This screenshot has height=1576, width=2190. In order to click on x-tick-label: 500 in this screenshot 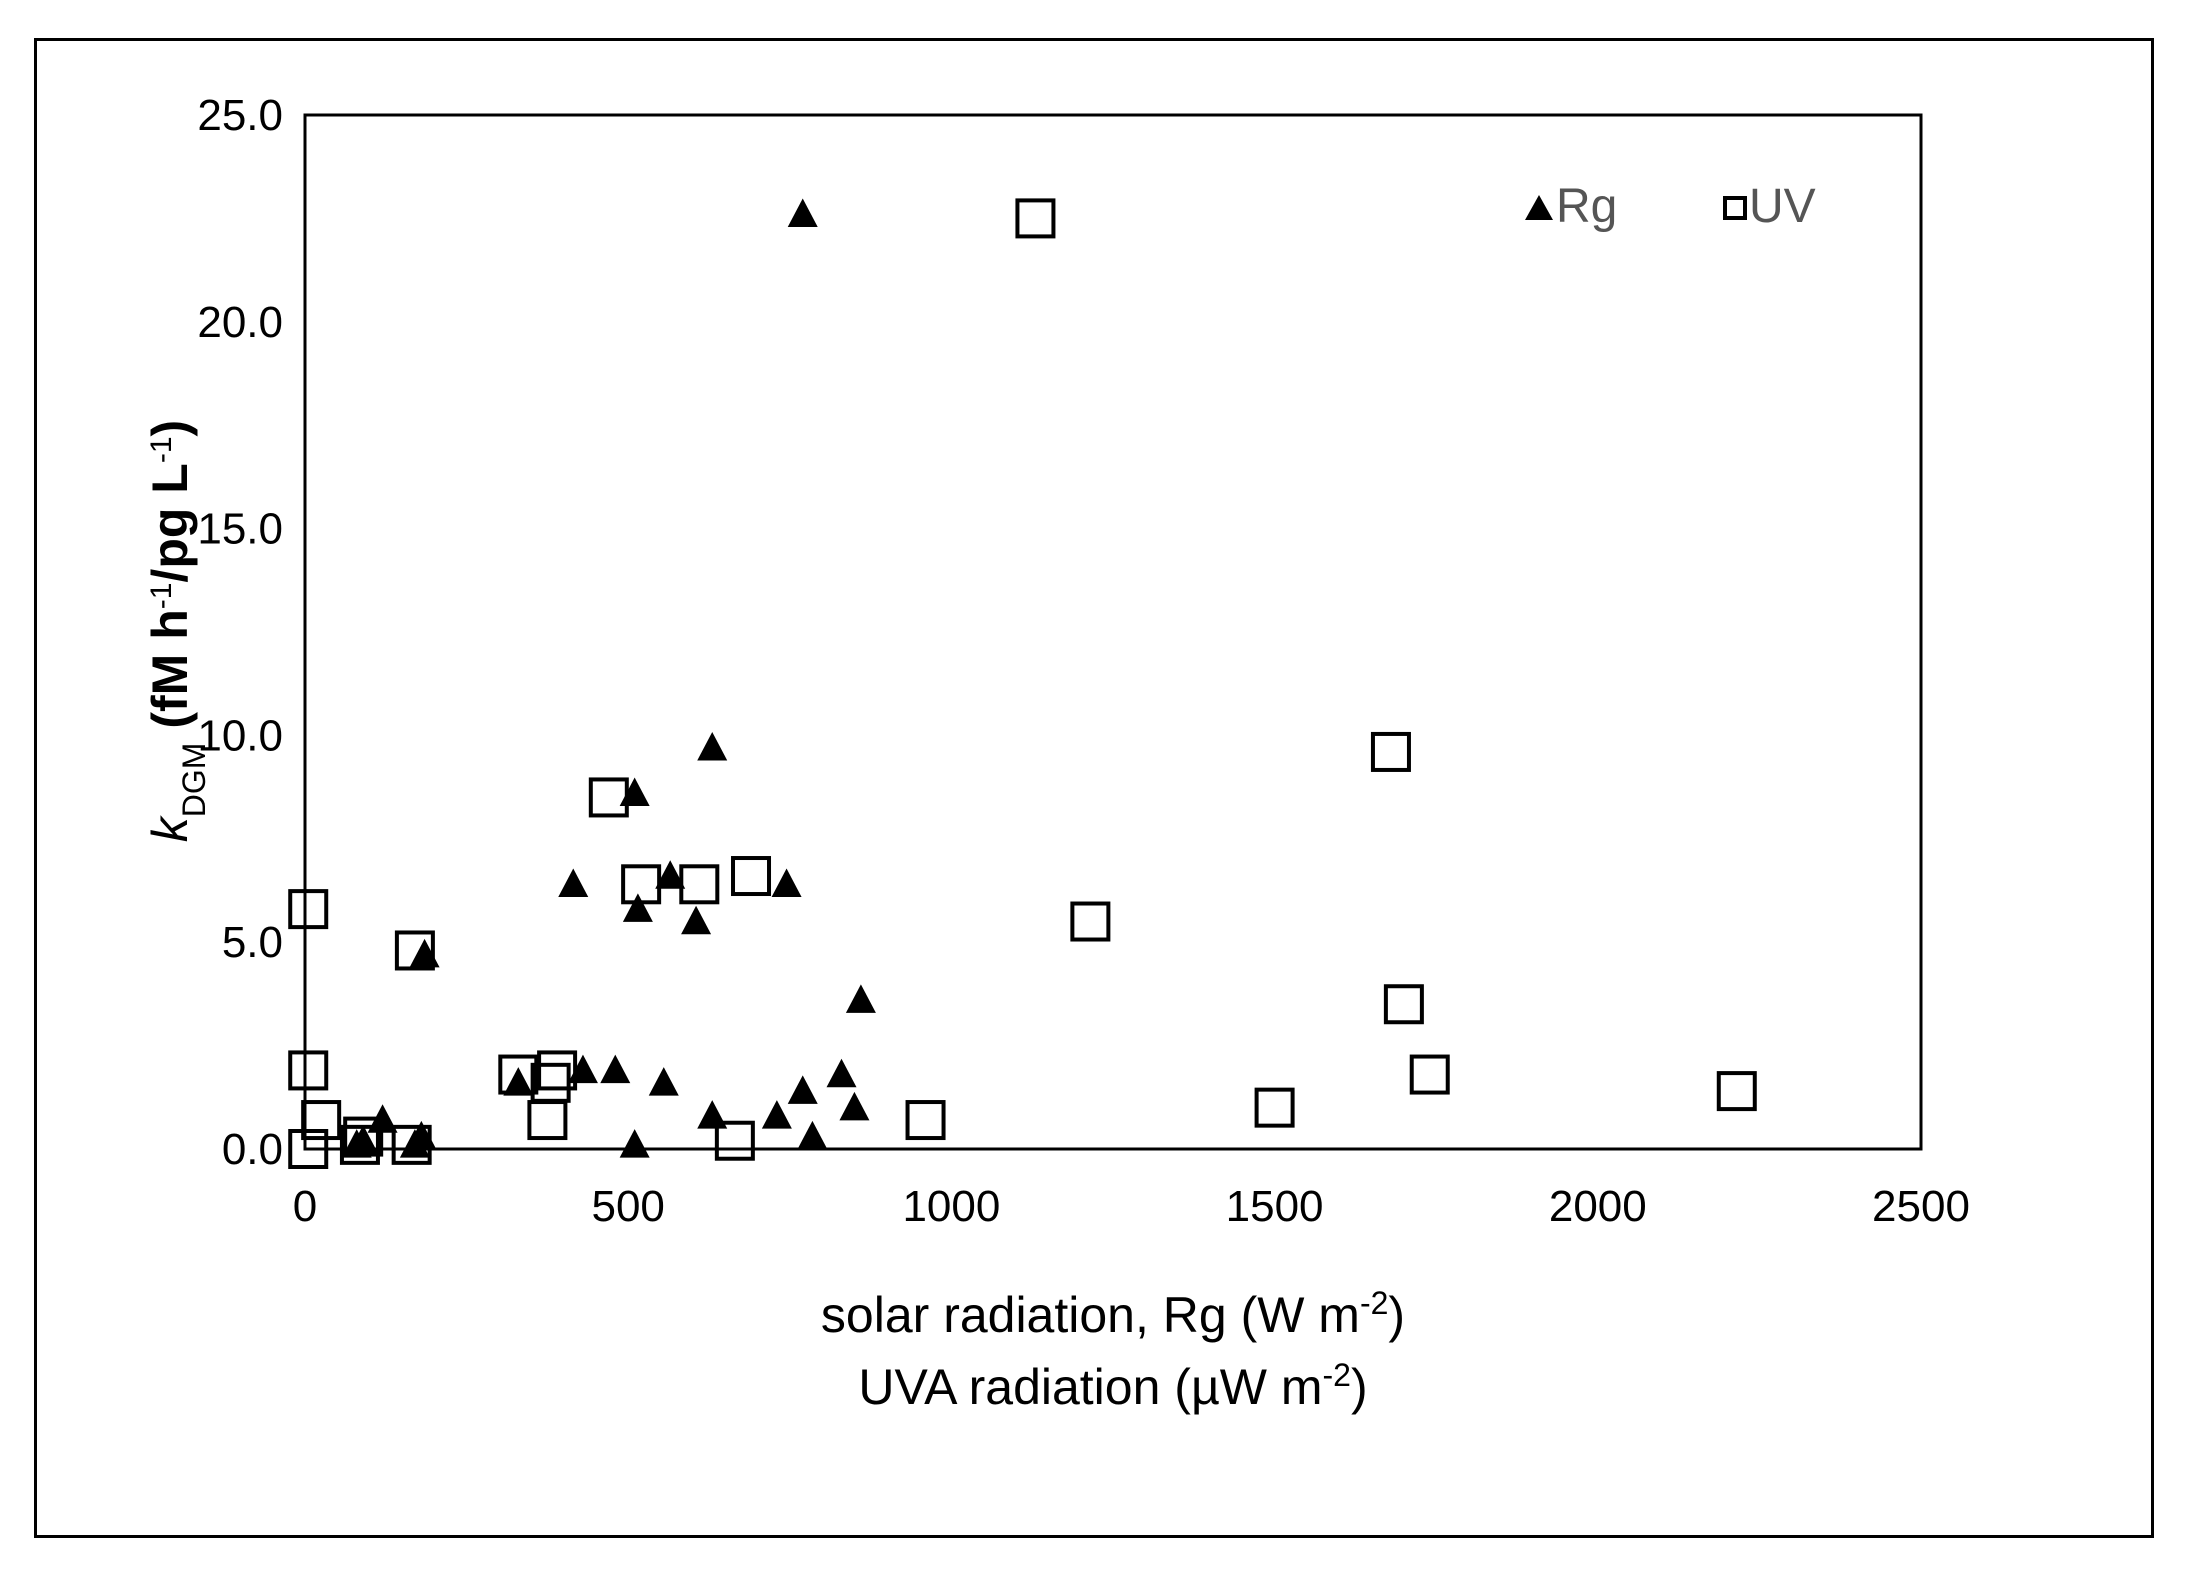, I will do `click(627, 1206)`.